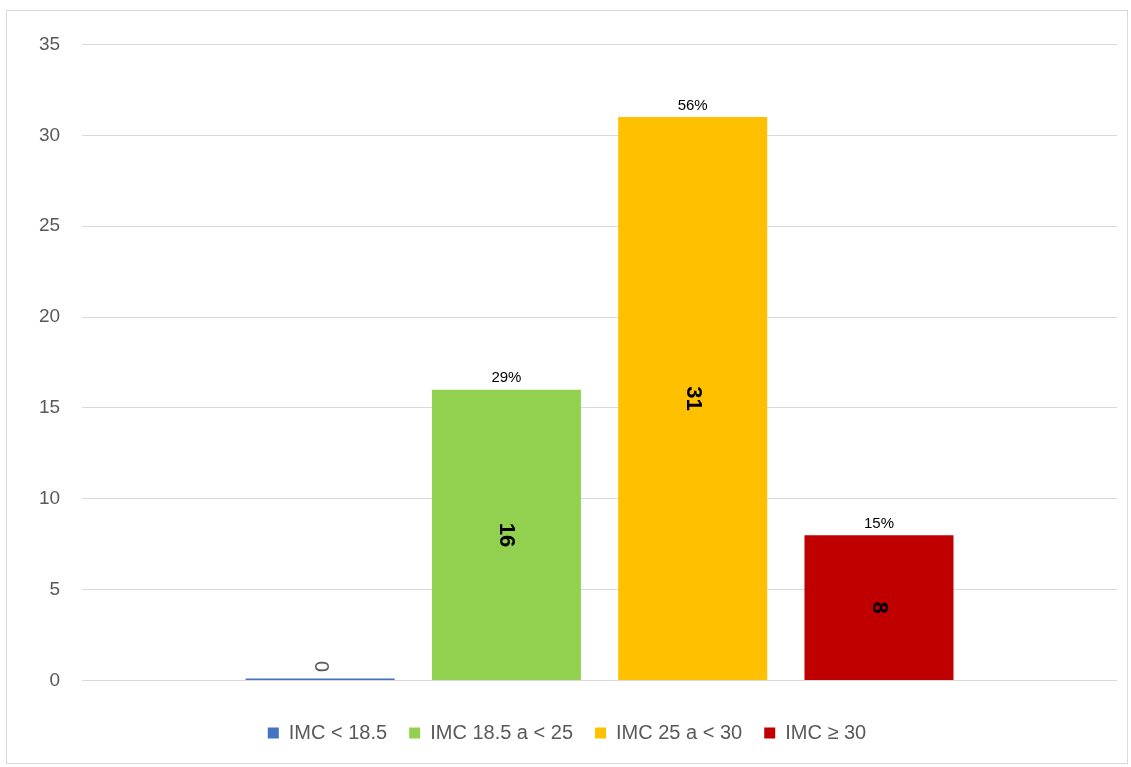 This screenshot has width=1131, height=767. I want to click on data-label: 8, so click(880, 607).